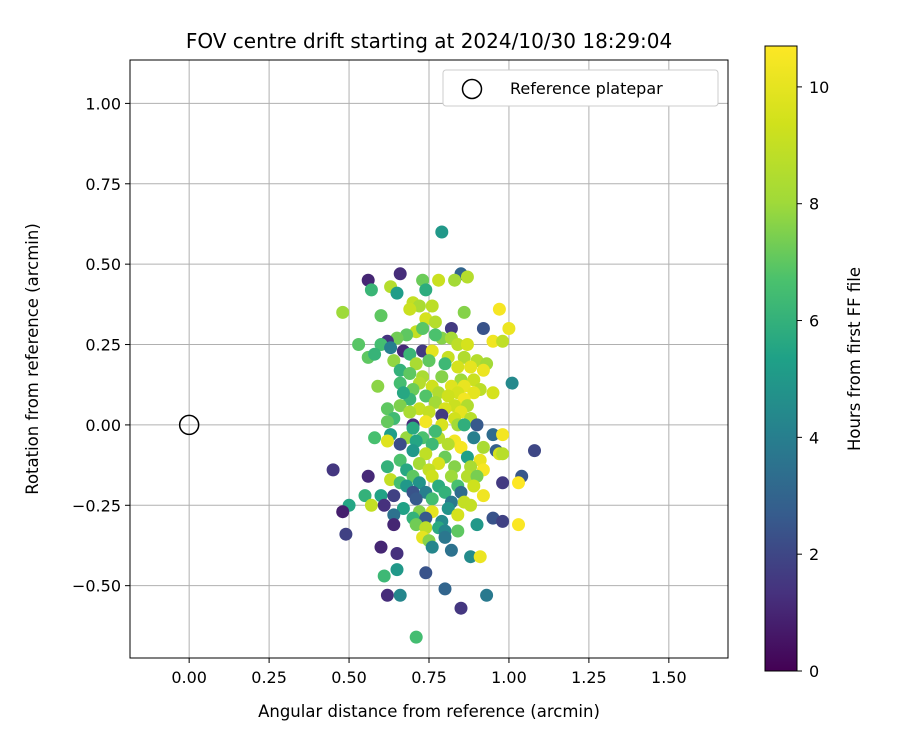 The width and height of the screenshot is (900, 755). Describe the element at coordinates (589, 677) in the screenshot. I see `x-tick-label: 1.25` at that location.